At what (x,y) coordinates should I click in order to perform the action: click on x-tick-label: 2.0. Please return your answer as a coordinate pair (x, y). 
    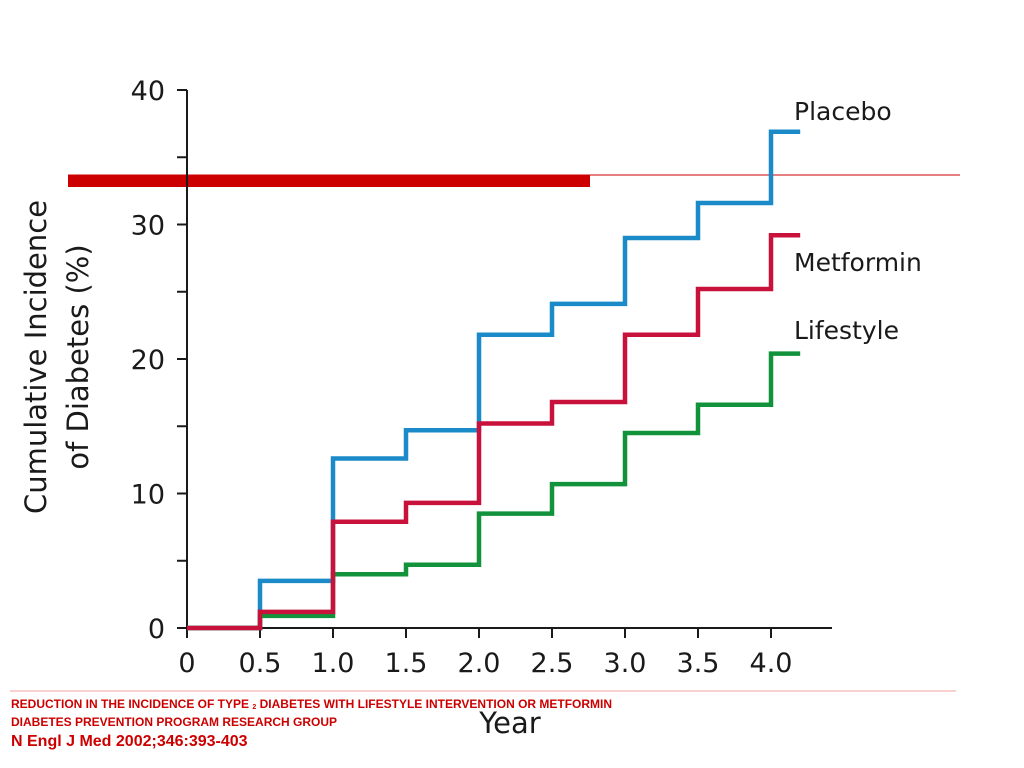
    Looking at the image, I should click on (479, 663).